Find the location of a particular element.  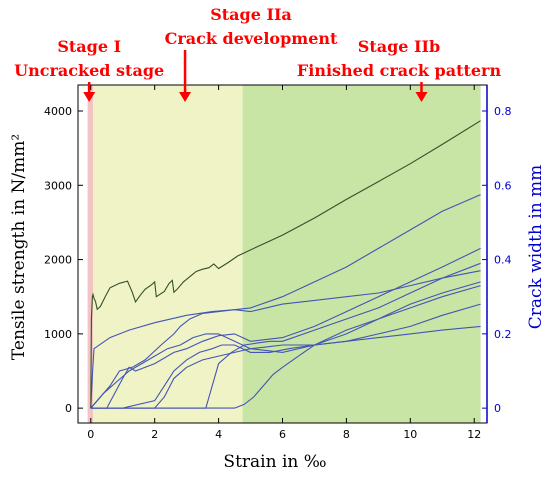

stage-label-2: Stage IIa is located at coordinates (251, 14).